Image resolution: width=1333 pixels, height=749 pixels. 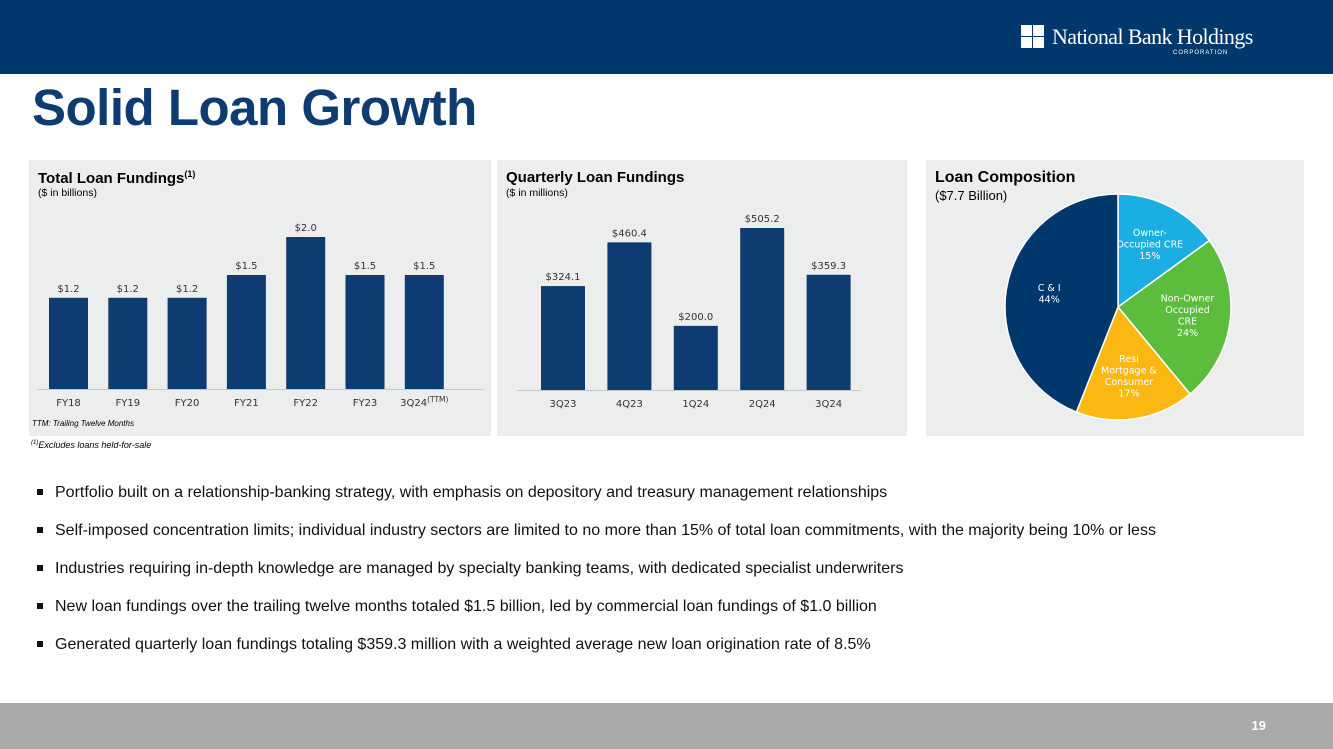 What do you see at coordinates (563, 404) in the screenshot?
I see `quarterly-category-label: 3Q23` at bounding box center [563, 404].